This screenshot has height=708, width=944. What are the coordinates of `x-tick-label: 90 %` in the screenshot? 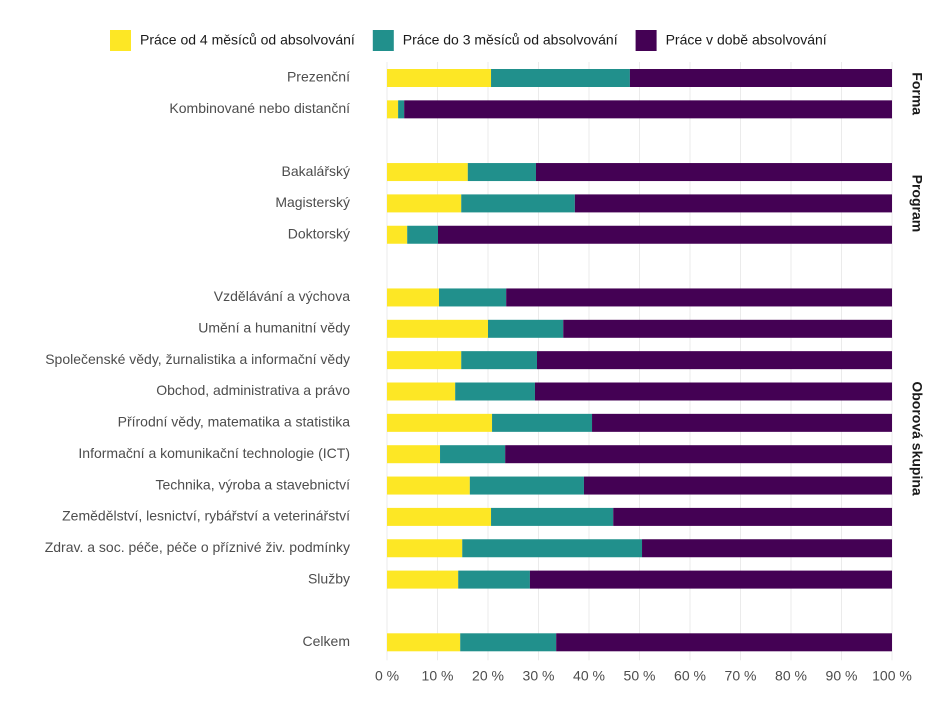 It's located at (842, 676).